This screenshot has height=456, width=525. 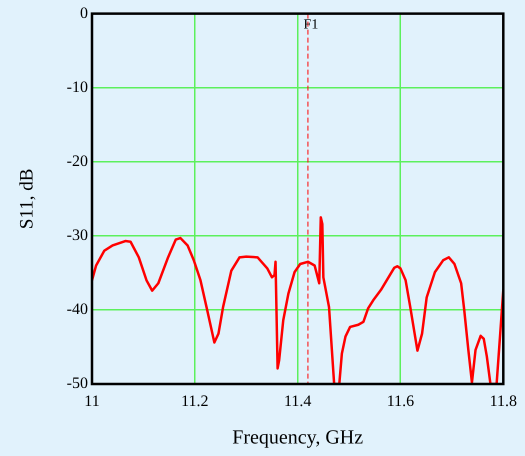 What do you see at coordinates (77, 235) in the screenshot?
I see `y-tick-label: -30` at bounding box center [77, 235].